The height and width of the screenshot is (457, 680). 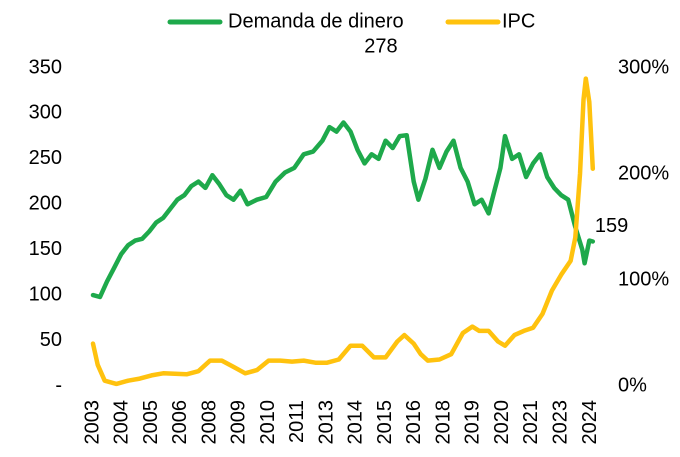 I want to click on x-tick-label: 2018, so click(x=443, y=422).